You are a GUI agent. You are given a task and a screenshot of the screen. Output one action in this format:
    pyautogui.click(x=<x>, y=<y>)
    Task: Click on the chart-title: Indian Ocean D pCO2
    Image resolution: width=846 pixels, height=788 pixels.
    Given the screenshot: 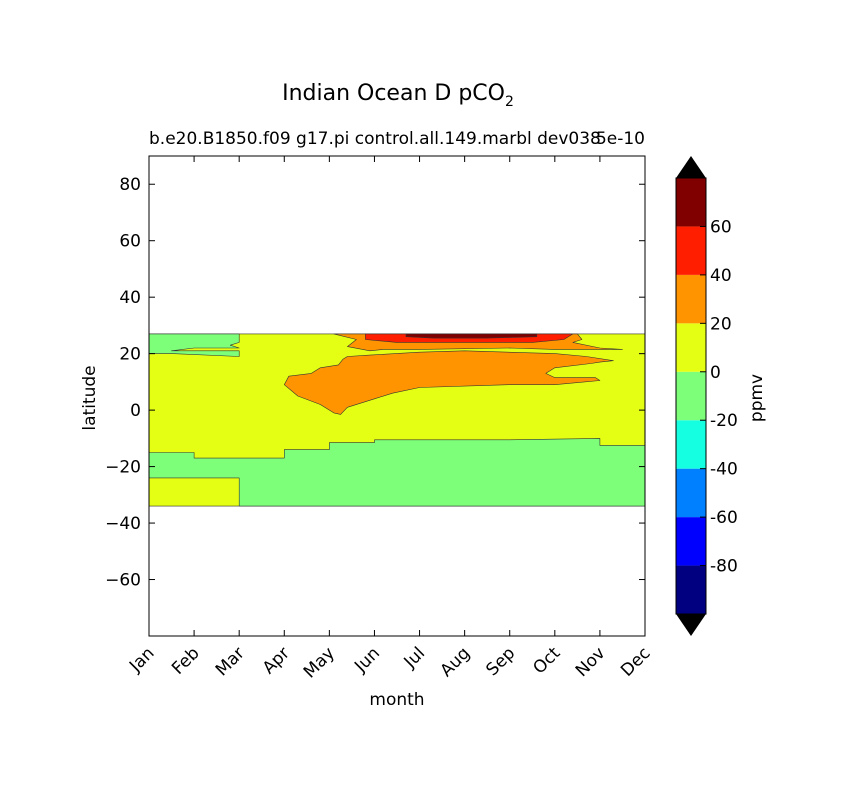 What is the action you would take?
    pyautogui.click(x=398, y=95)
    